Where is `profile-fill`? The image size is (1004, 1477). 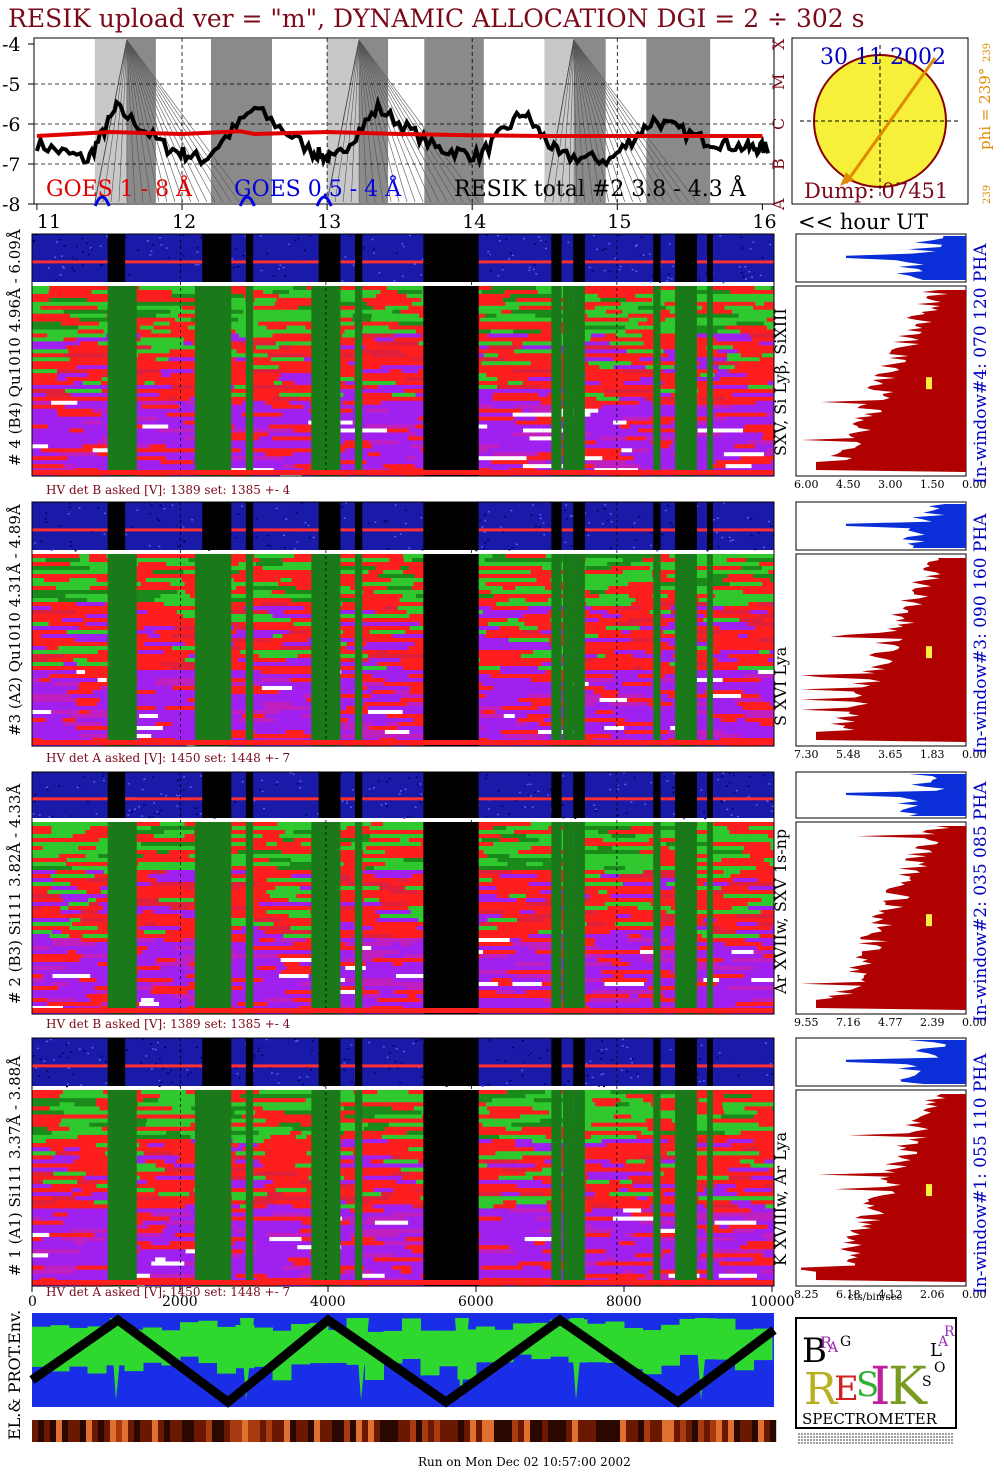 profile-fill is located at coordinates (883, 918).